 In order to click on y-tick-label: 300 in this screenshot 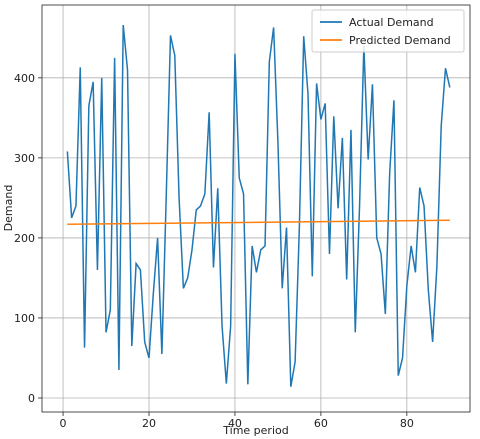, I will do `click(24, 158)`.